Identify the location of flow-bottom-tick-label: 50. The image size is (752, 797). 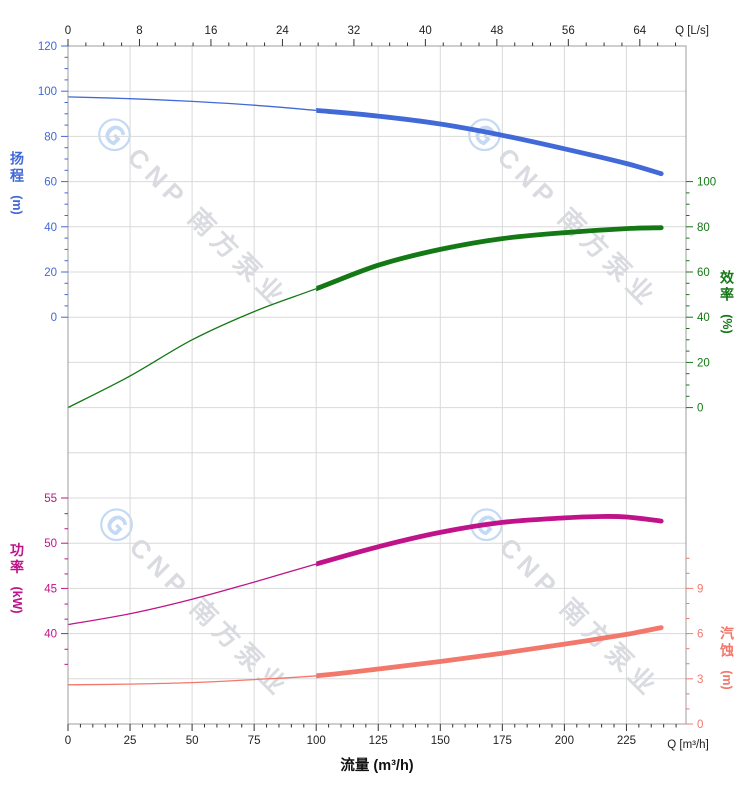
(192, 741).